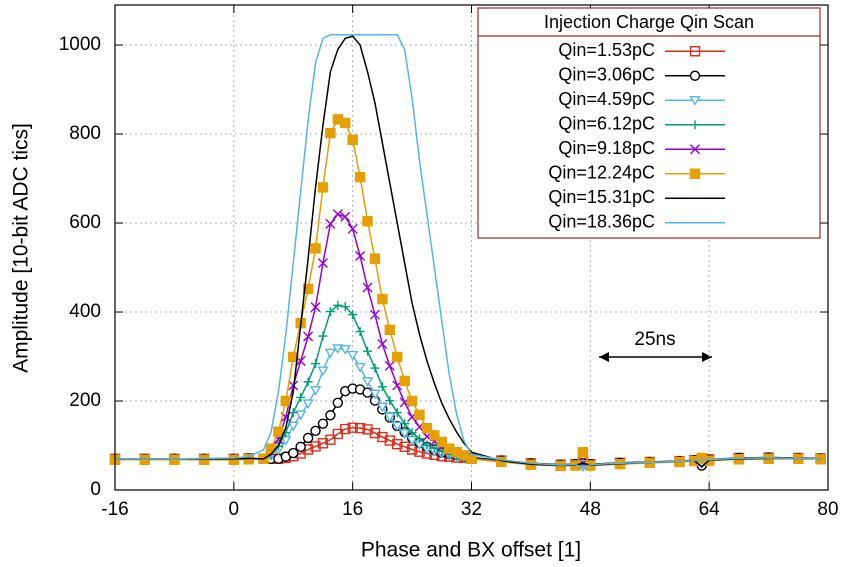  What do you see at coordinates (85, 311) in the screenshot?
I see `y-tick-label: 400` at bounding box center [85, 311].